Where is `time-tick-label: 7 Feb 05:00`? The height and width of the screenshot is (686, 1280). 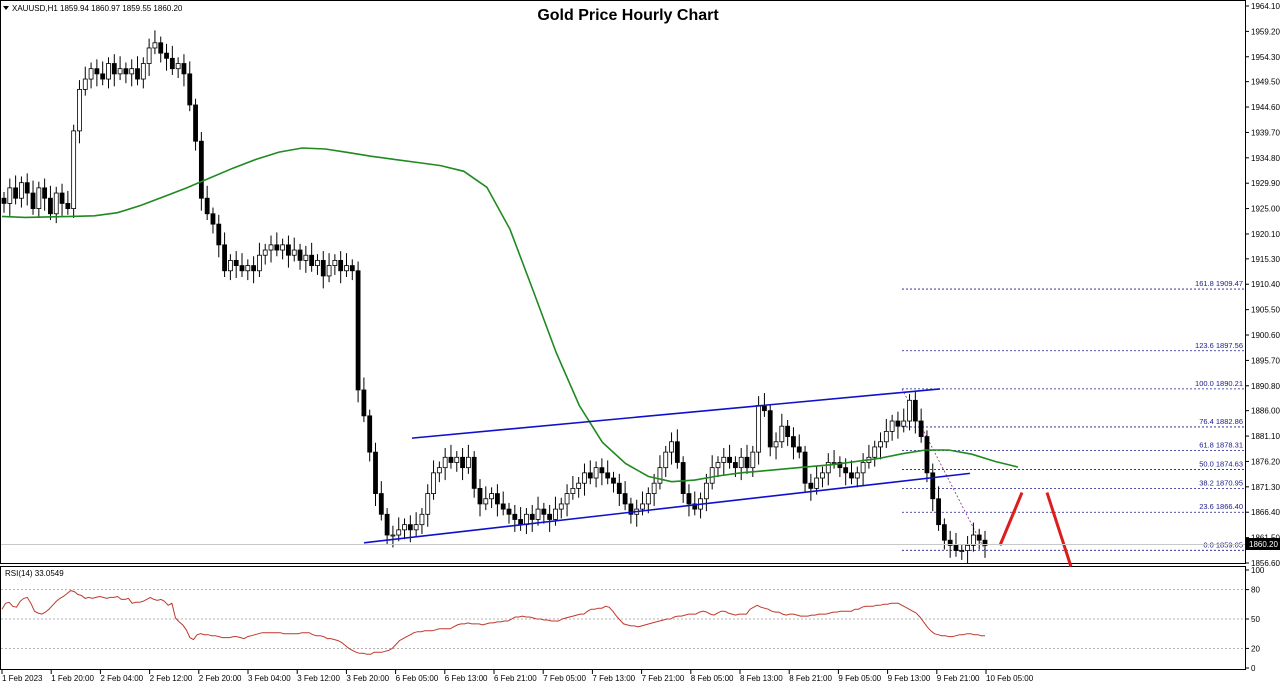
time-tick-label: 7 Feb 05:00 is located at coordinates (564, 678).